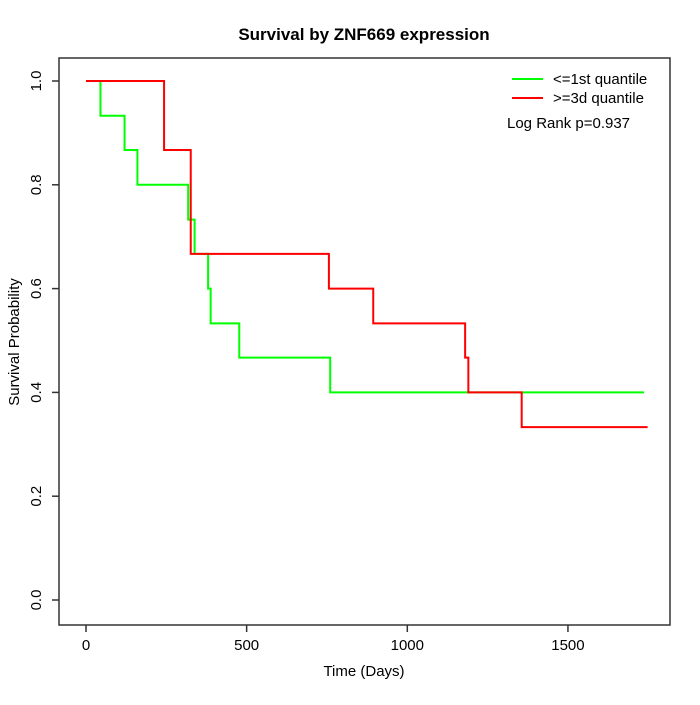 This screenshot has width=700, height=705. Describe the element at coordinates (36, 184) in the screenshot. I see `y-tick-label: 0.8` at that location.